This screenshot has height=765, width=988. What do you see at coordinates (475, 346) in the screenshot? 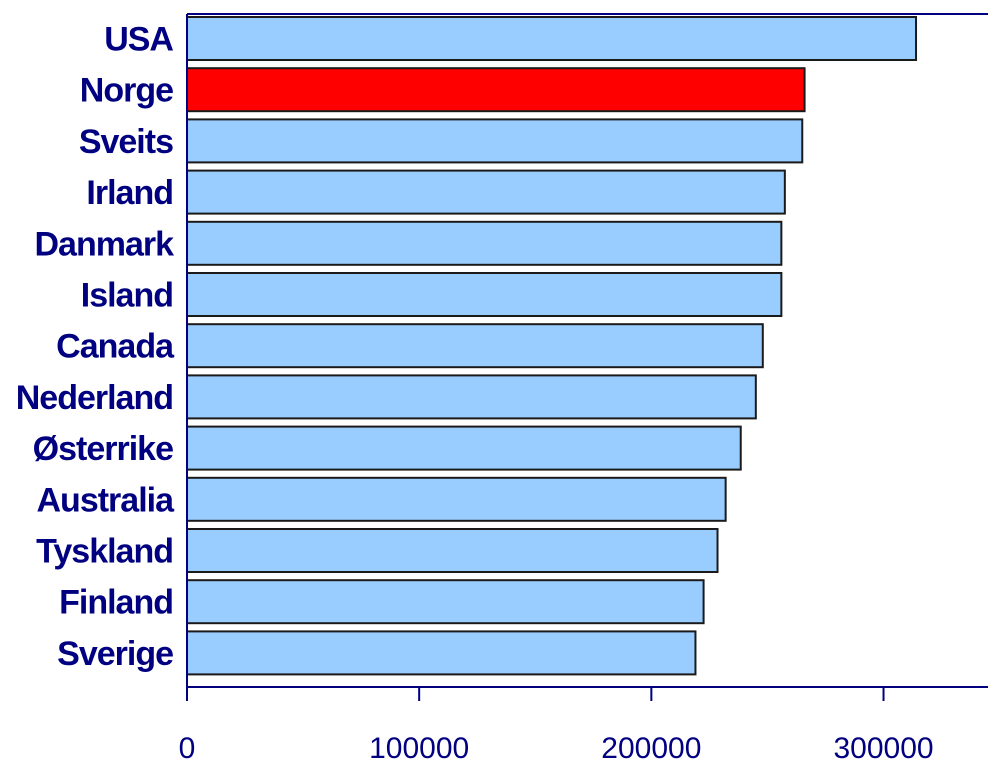
I see `bar-canada` at bounding box center [475, 346].